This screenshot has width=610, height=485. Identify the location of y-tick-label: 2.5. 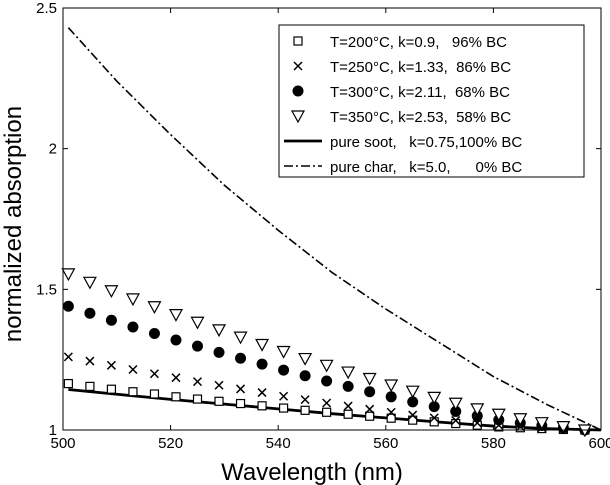
(46, 8).